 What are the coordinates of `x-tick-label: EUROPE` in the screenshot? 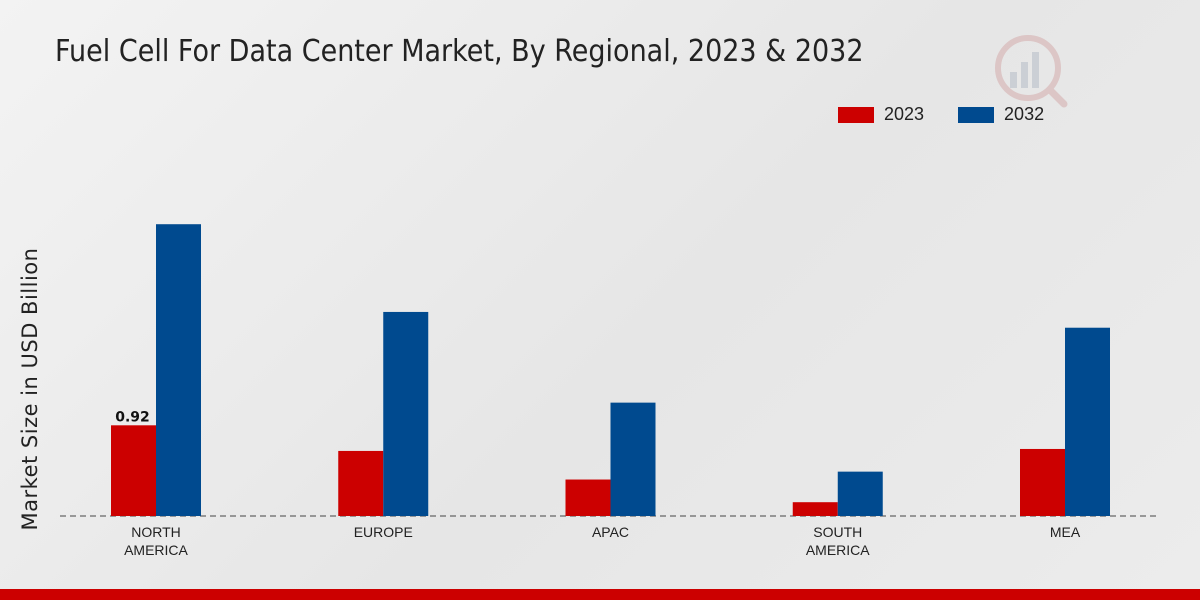 It's located at (383, 532).